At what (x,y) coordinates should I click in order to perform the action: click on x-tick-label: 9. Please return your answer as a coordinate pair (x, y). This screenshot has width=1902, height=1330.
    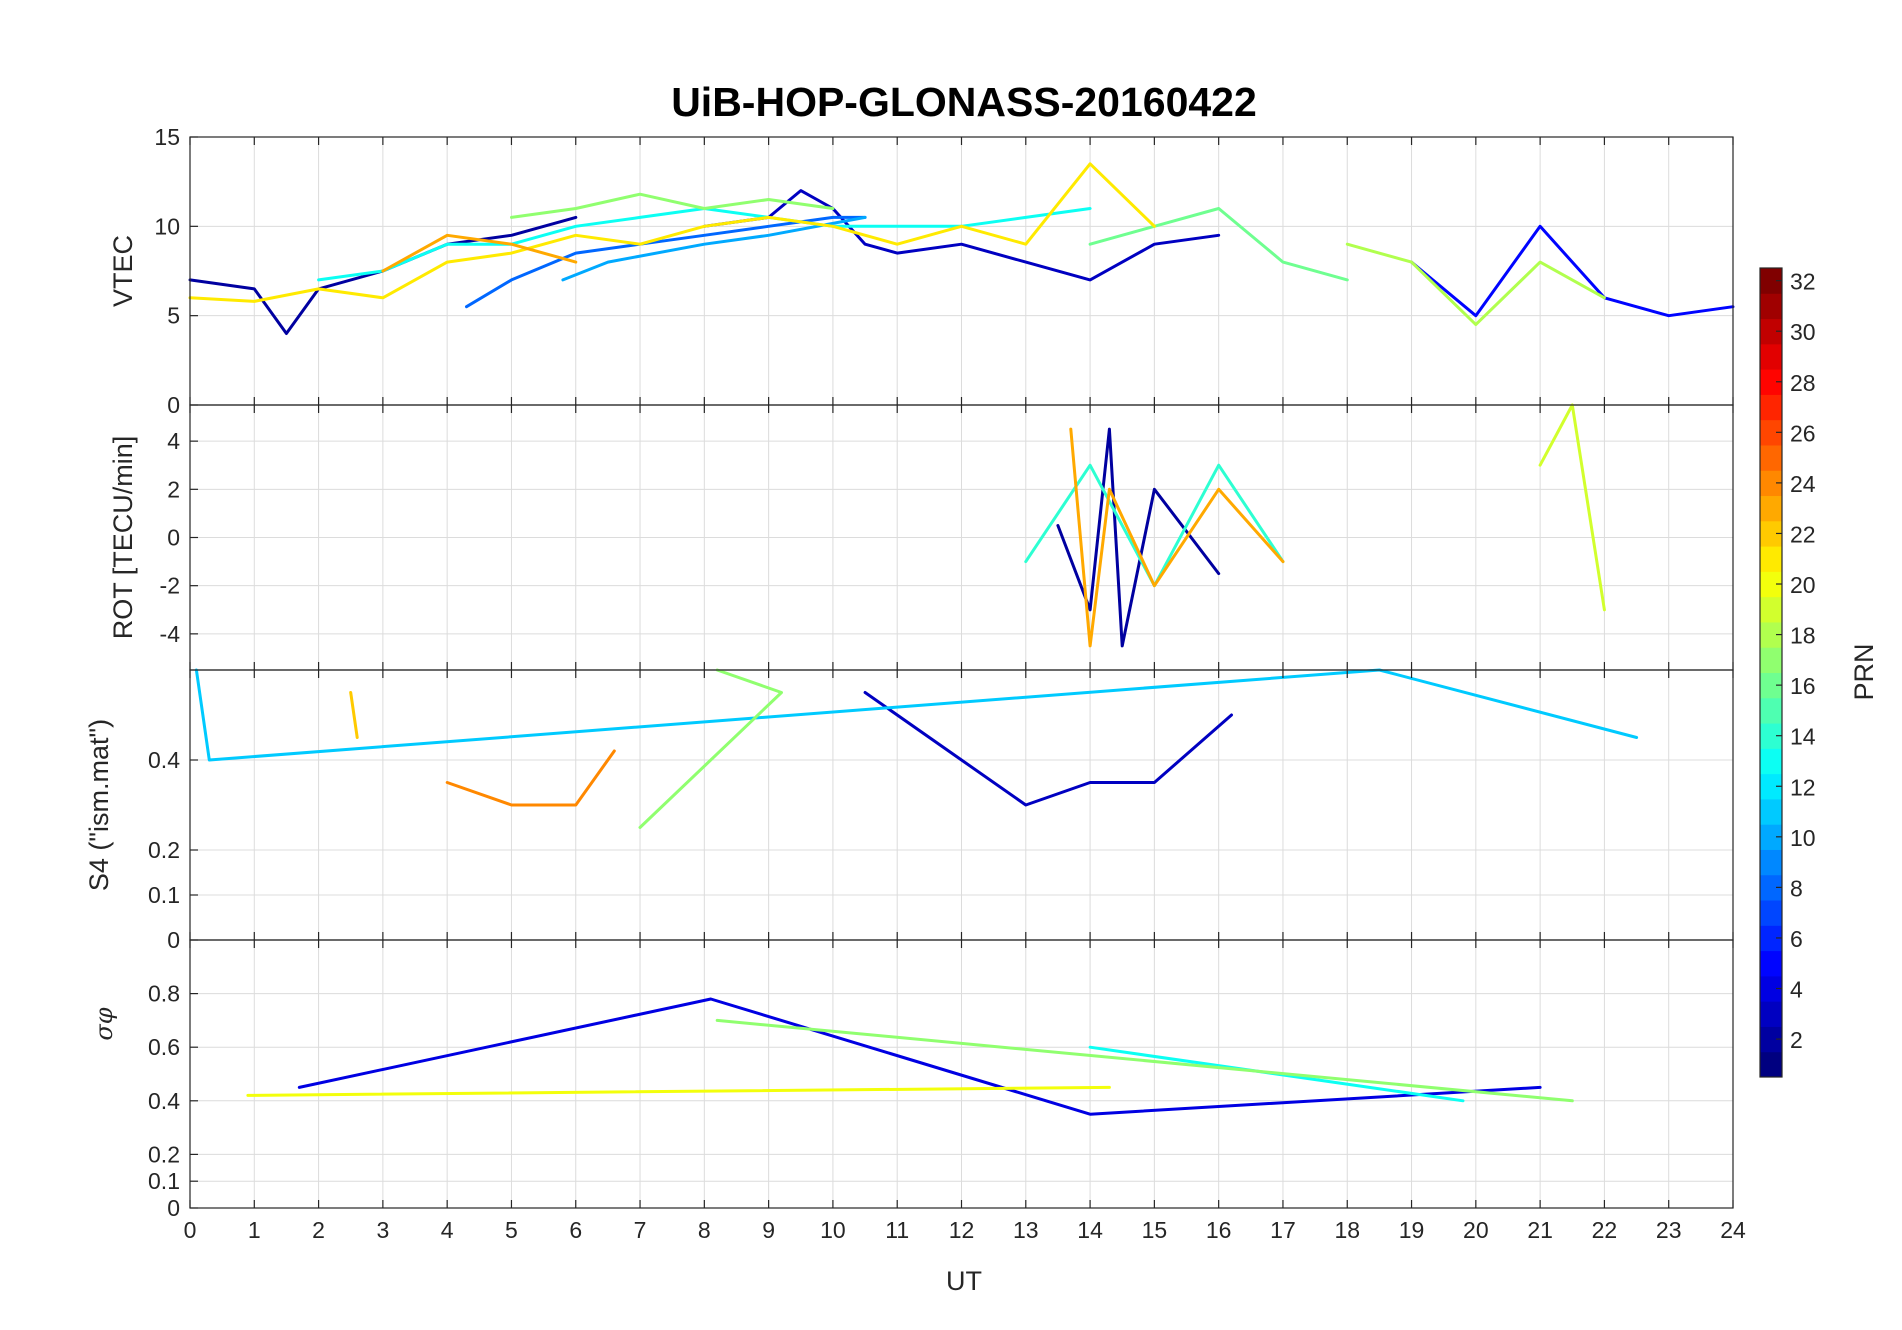
    Looking at the image, I should click on (768, 1230).